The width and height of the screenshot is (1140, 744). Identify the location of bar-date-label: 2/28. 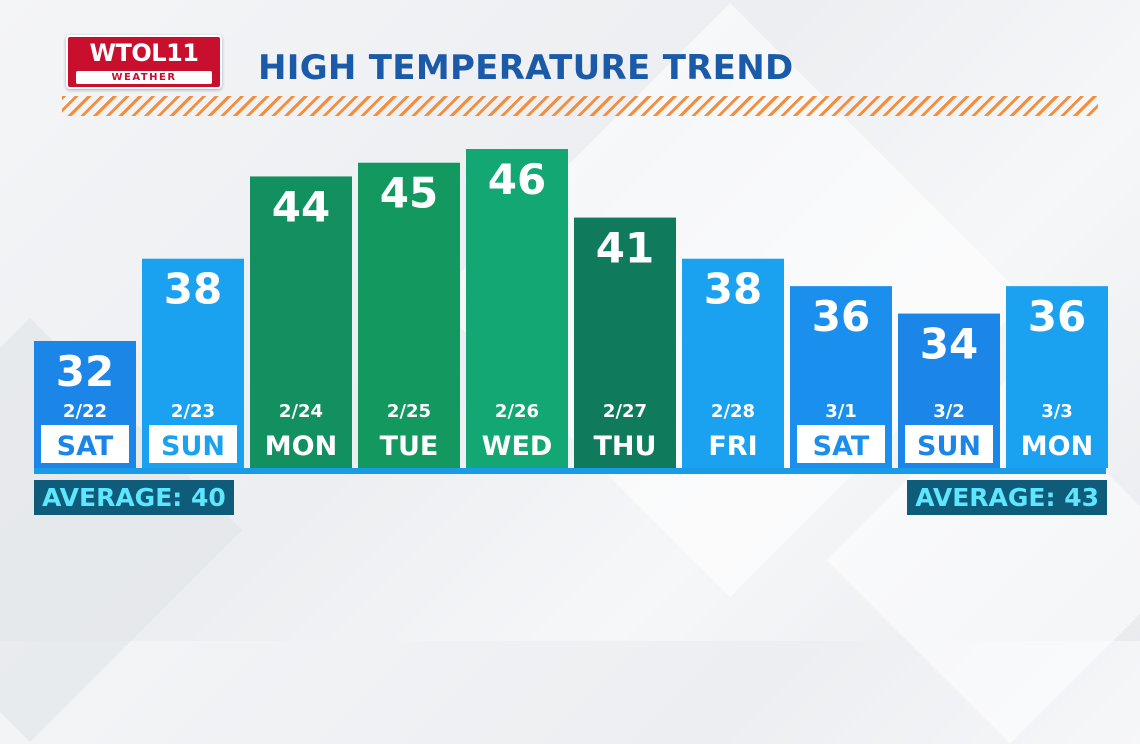
(733, 411).